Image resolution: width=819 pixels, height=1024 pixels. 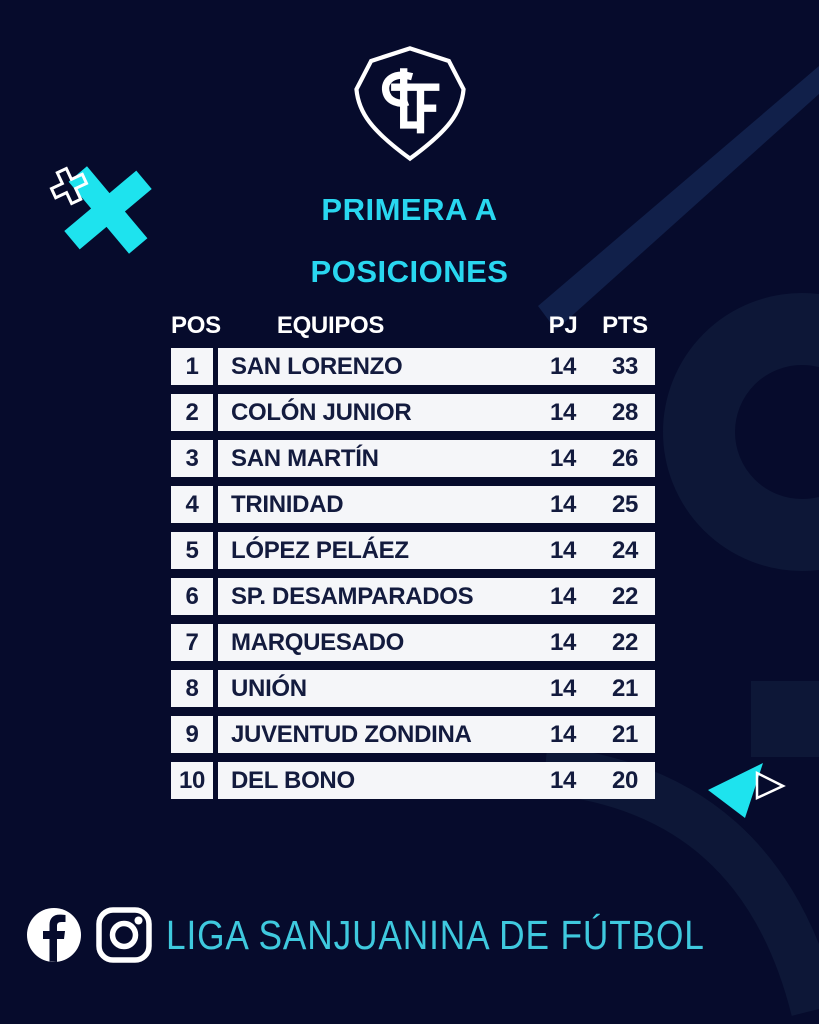 What do you see at coordinates (409, 271) in the screenshot?
I see `page-subtitle: POSICIONES` at bounding box center [409, 271].